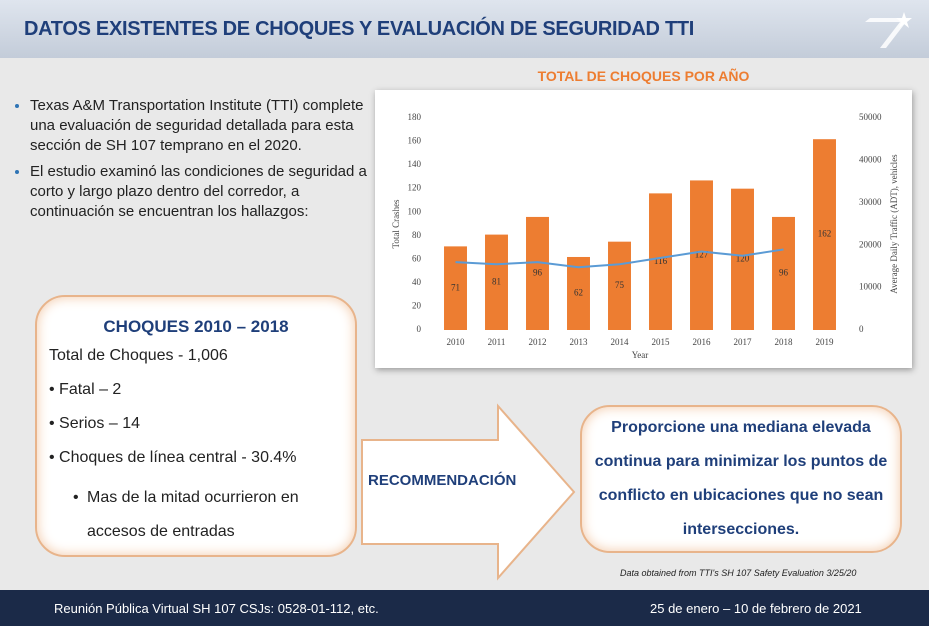  I want to click on chart-title: TOTAL DE CHOQUES POR AÑO, so click(643, 76).